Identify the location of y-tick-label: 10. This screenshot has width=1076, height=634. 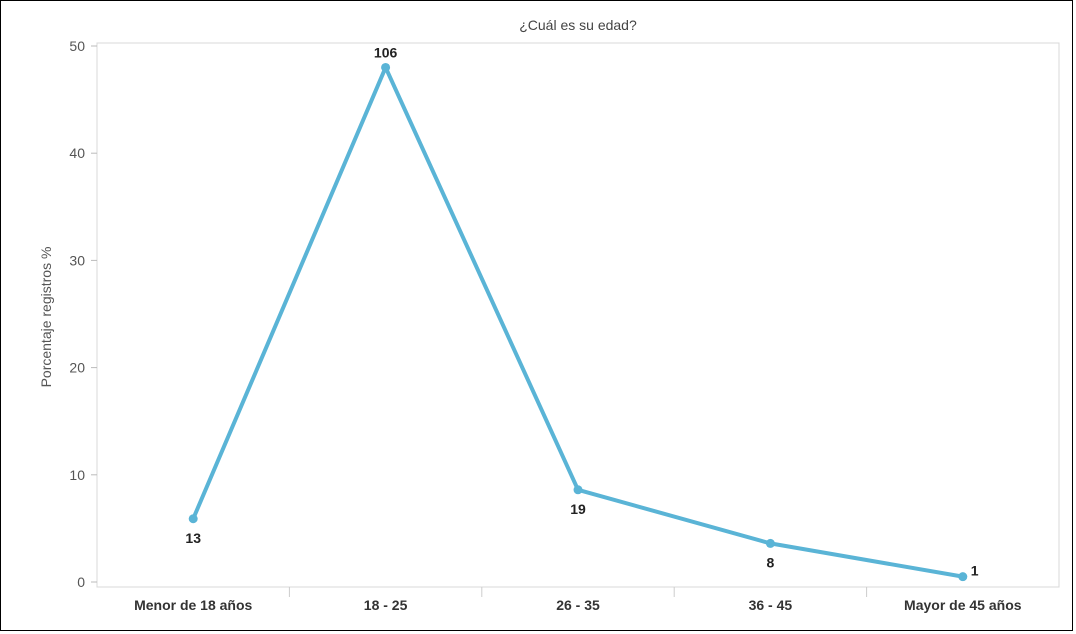
(77, 475).